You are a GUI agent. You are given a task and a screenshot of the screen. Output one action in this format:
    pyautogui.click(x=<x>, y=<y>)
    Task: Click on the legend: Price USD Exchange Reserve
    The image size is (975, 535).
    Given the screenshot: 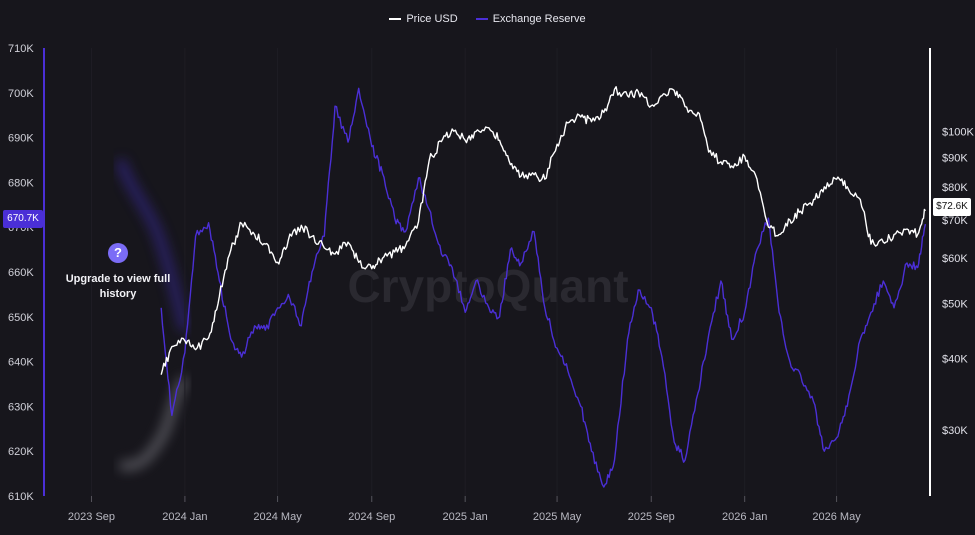 What is the action you would take?
    pyautogui.click(x=487, y=19)
    